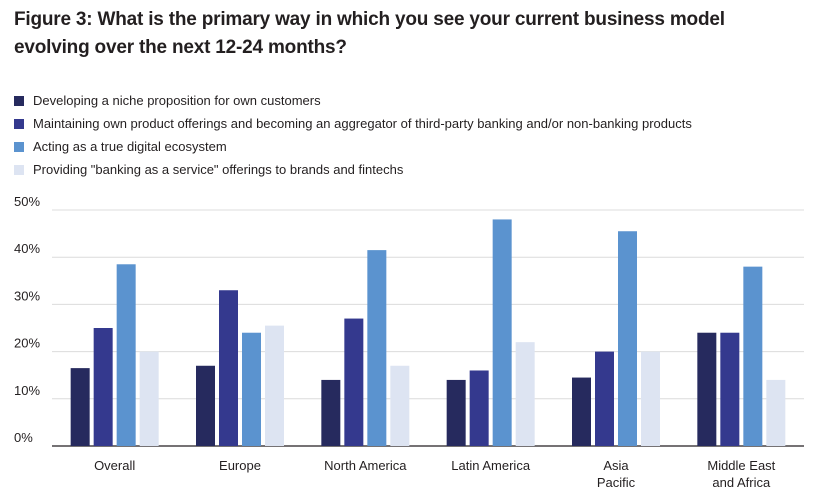 The image size is (834, 502). What do you see at coordinates (130, 146) in the screenshot?
I see `legend-label: Acting as a true digital ecosystem` at bounding box center [130, 146].